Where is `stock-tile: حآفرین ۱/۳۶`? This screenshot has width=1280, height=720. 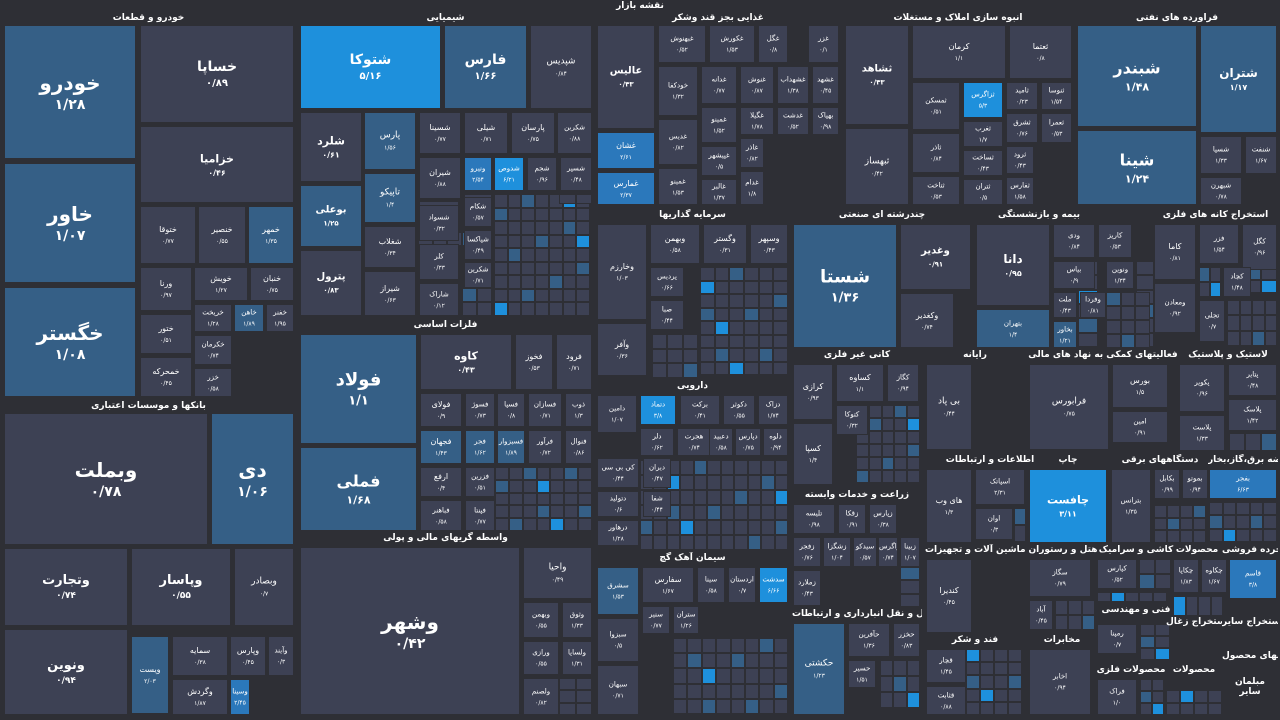
stock-tile: حآفرین ۱/۳۶ is located at coordinates (869, 640).